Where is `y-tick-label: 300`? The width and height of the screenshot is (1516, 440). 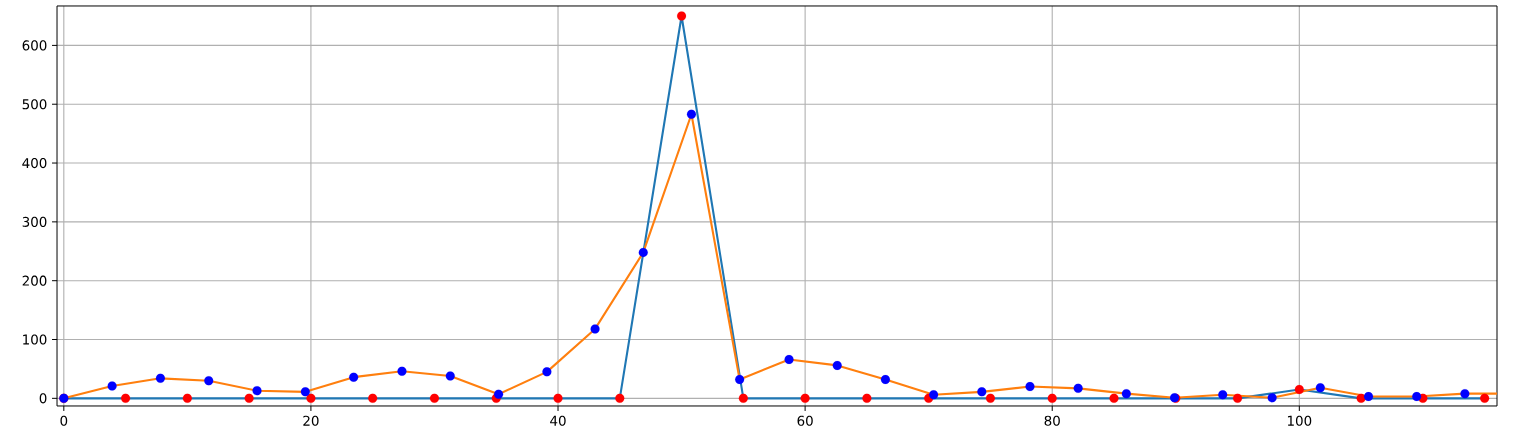
y-tick-label: 300 is located at coordinates (34, 221).